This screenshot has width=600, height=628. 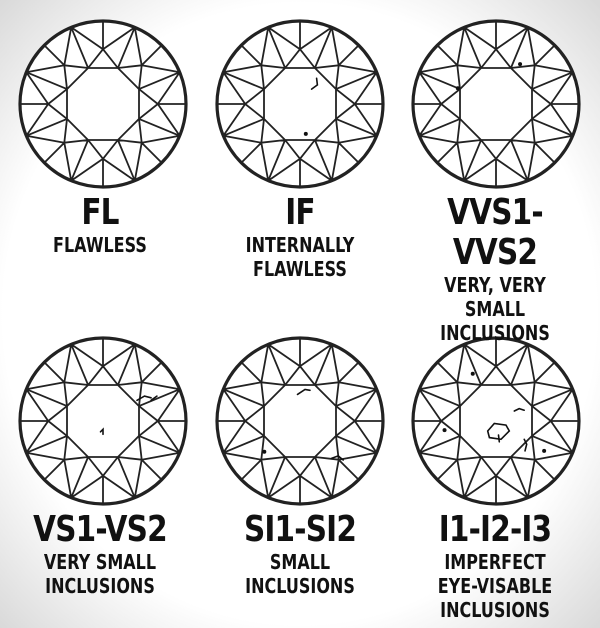 I want to click on grade-cell-vs: VS1-VS2 VERY SMALL INCLUSIONS, so click(x=100, y=554).